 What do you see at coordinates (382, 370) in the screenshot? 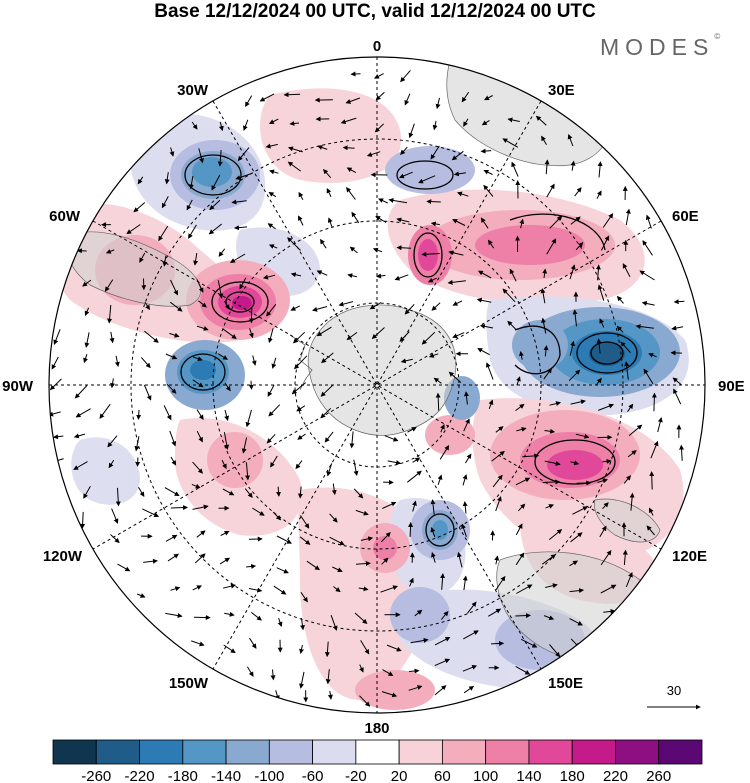
I see `antarctica` at bounding box center [382, 370].